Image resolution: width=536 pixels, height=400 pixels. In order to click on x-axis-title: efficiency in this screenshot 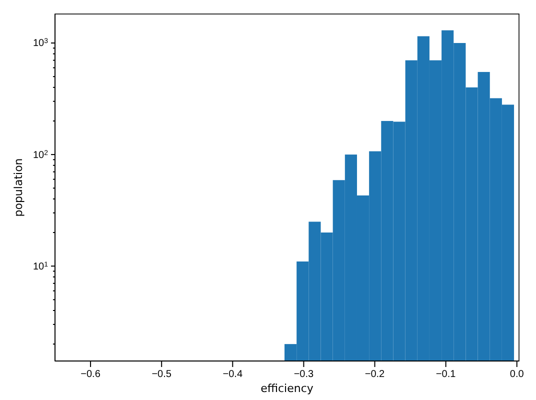, I will do `click(287, 388)`.